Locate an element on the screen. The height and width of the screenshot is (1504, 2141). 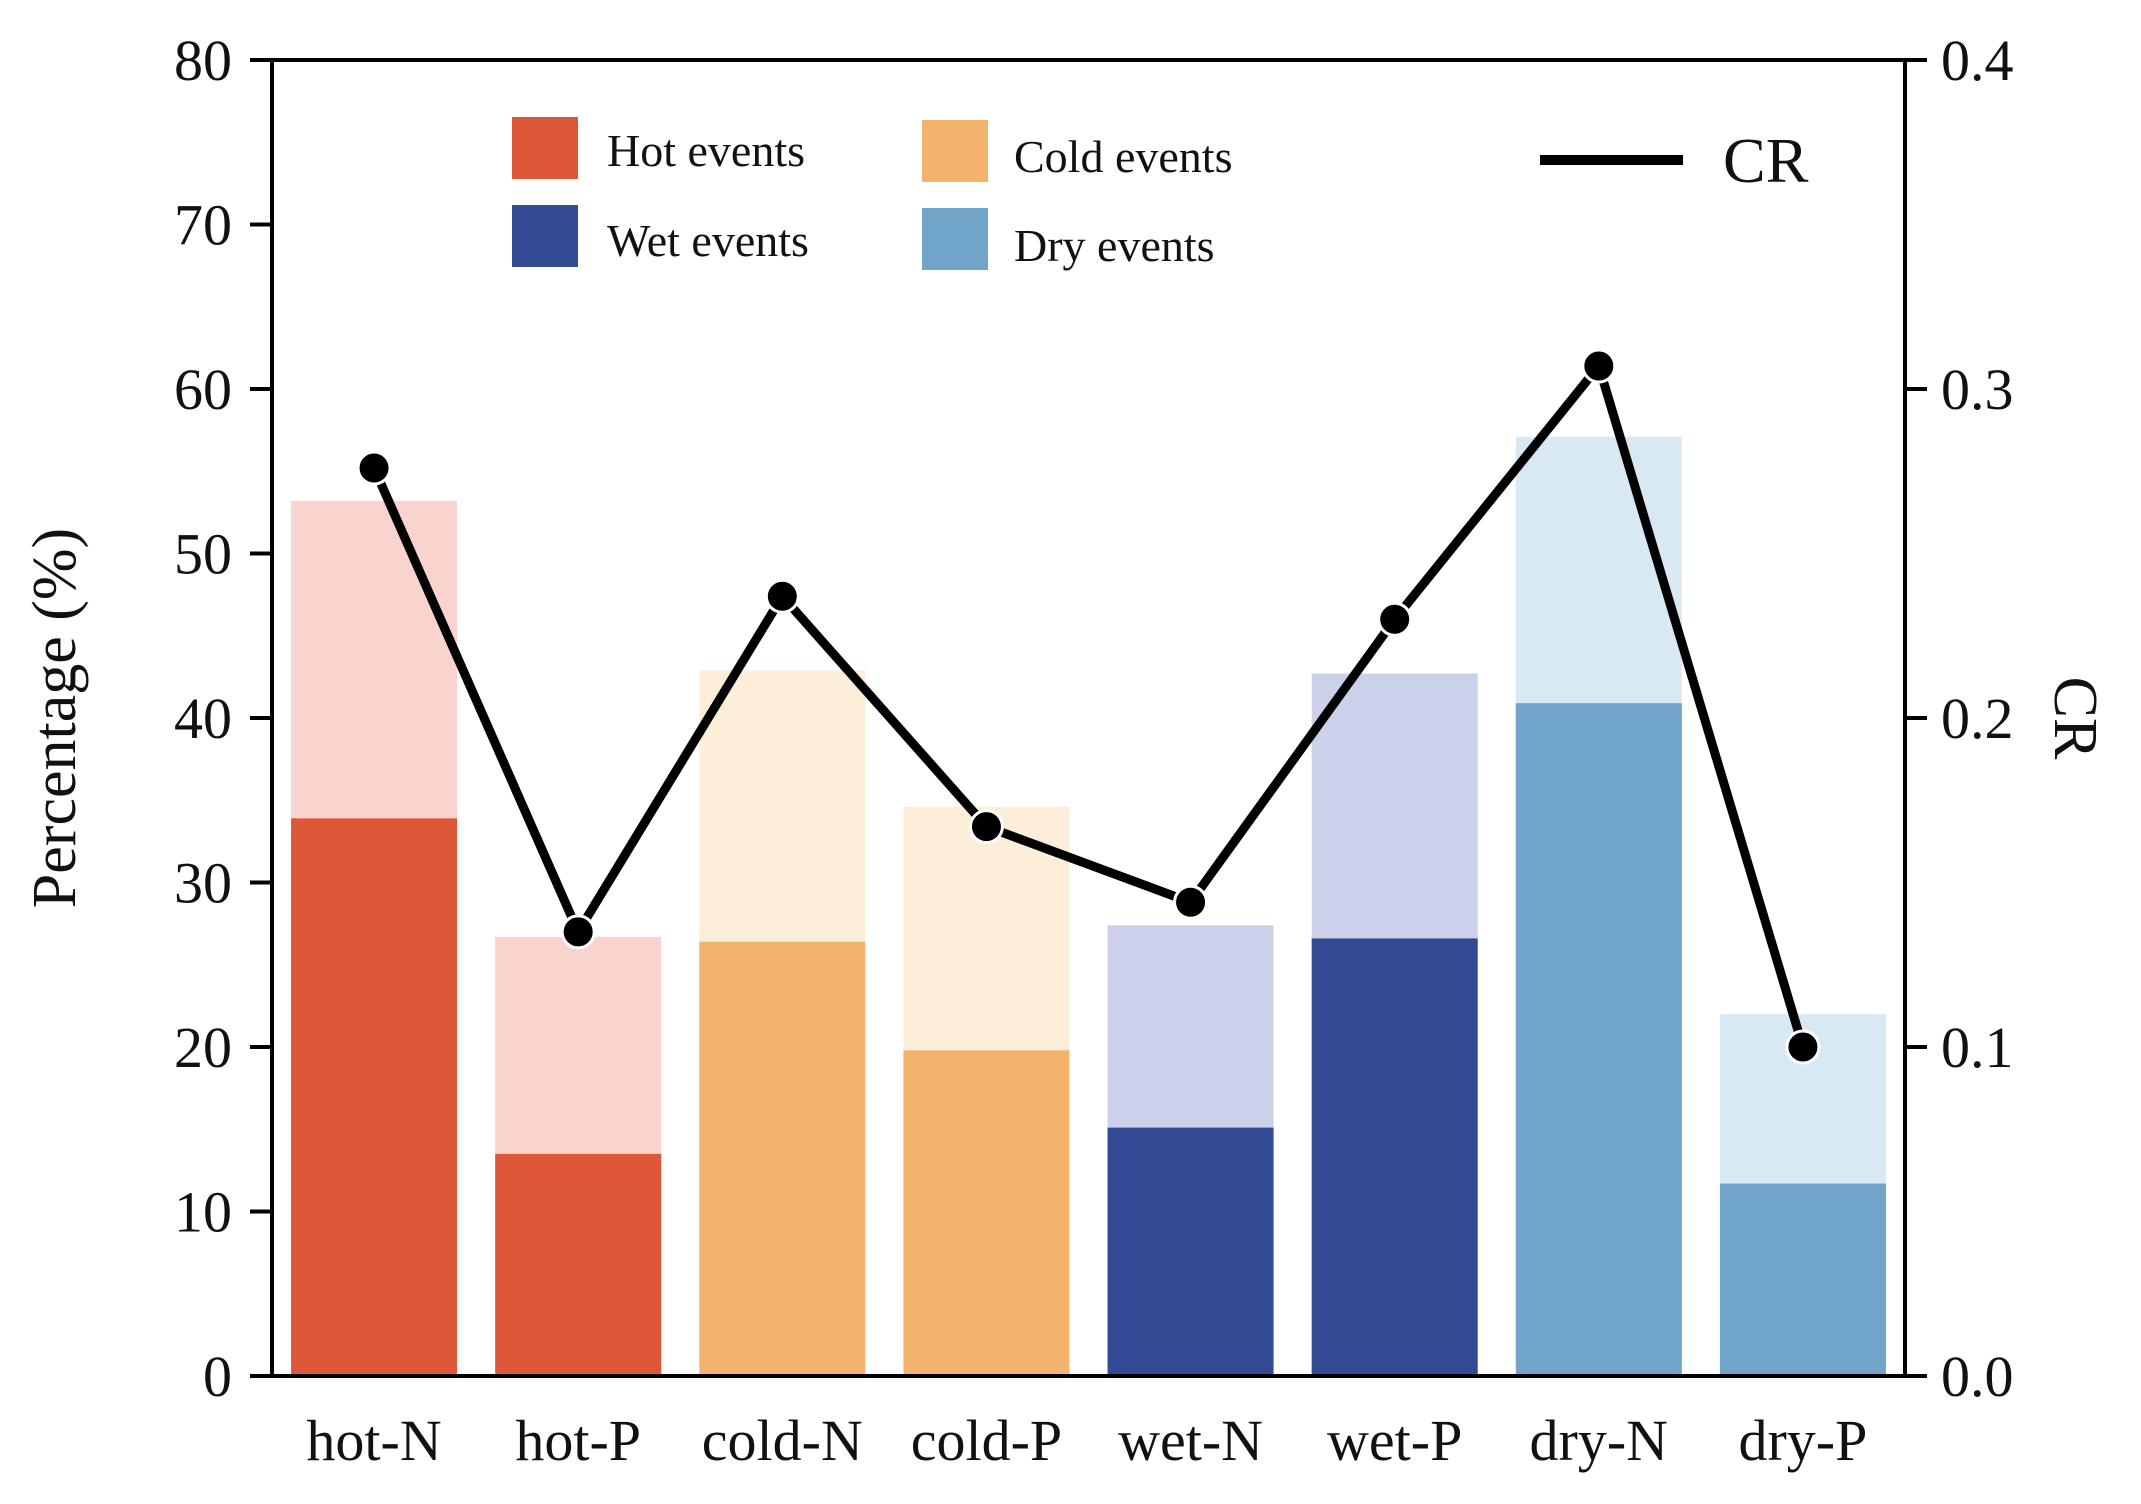
cr-point-dry-N is located at coordinates (1599, 366).